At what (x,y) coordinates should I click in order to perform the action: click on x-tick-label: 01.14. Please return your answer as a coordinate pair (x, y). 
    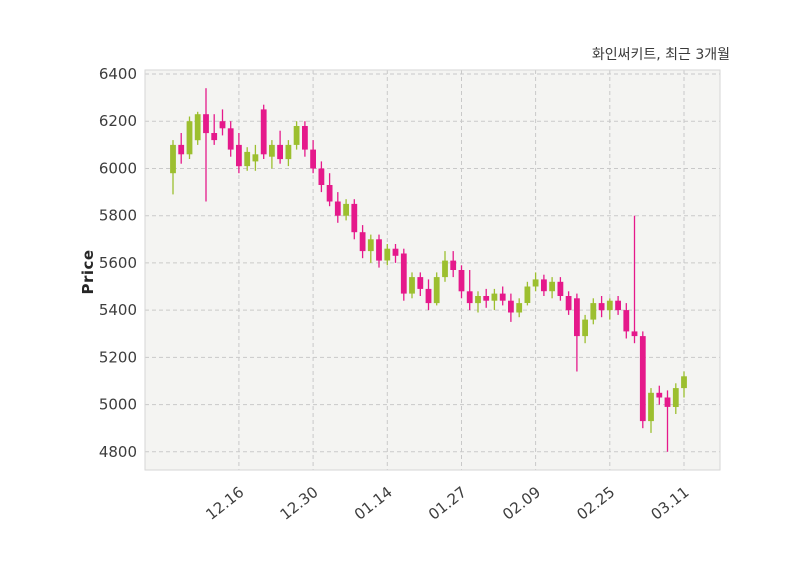
    Looking at the image, I should click on (373, 503).